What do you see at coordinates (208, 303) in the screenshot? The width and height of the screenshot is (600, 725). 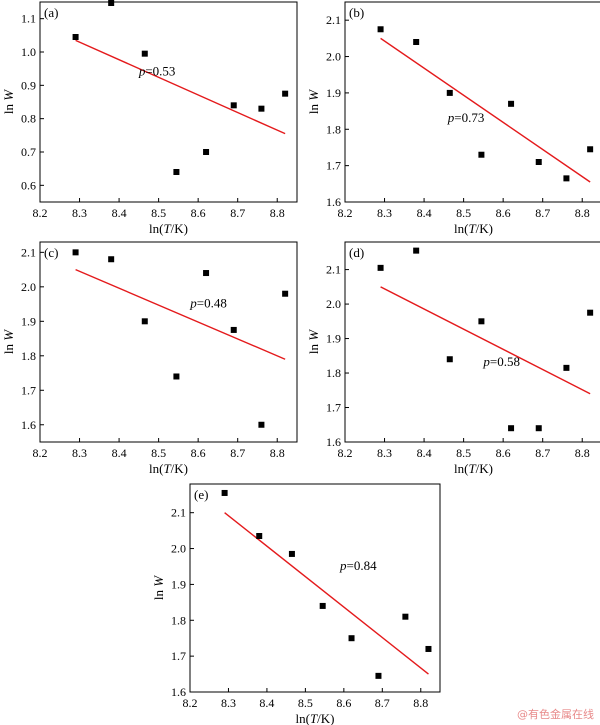 I see `correlation-annotation: p=0.48` at bounding box center [208, 303].